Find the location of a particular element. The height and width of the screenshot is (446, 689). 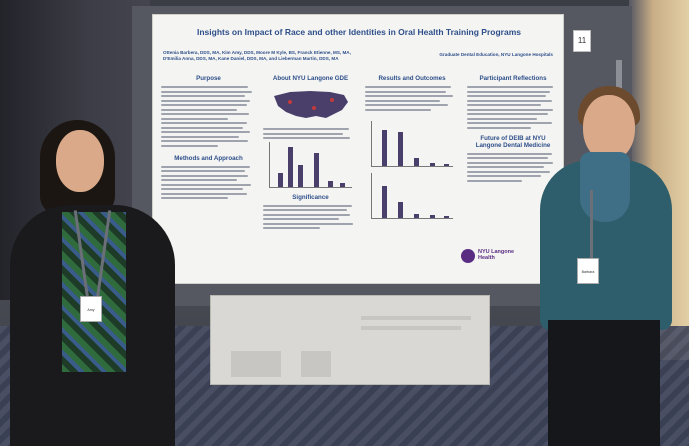

heading-purpose: Purpose is located at coordinates (208, 78).